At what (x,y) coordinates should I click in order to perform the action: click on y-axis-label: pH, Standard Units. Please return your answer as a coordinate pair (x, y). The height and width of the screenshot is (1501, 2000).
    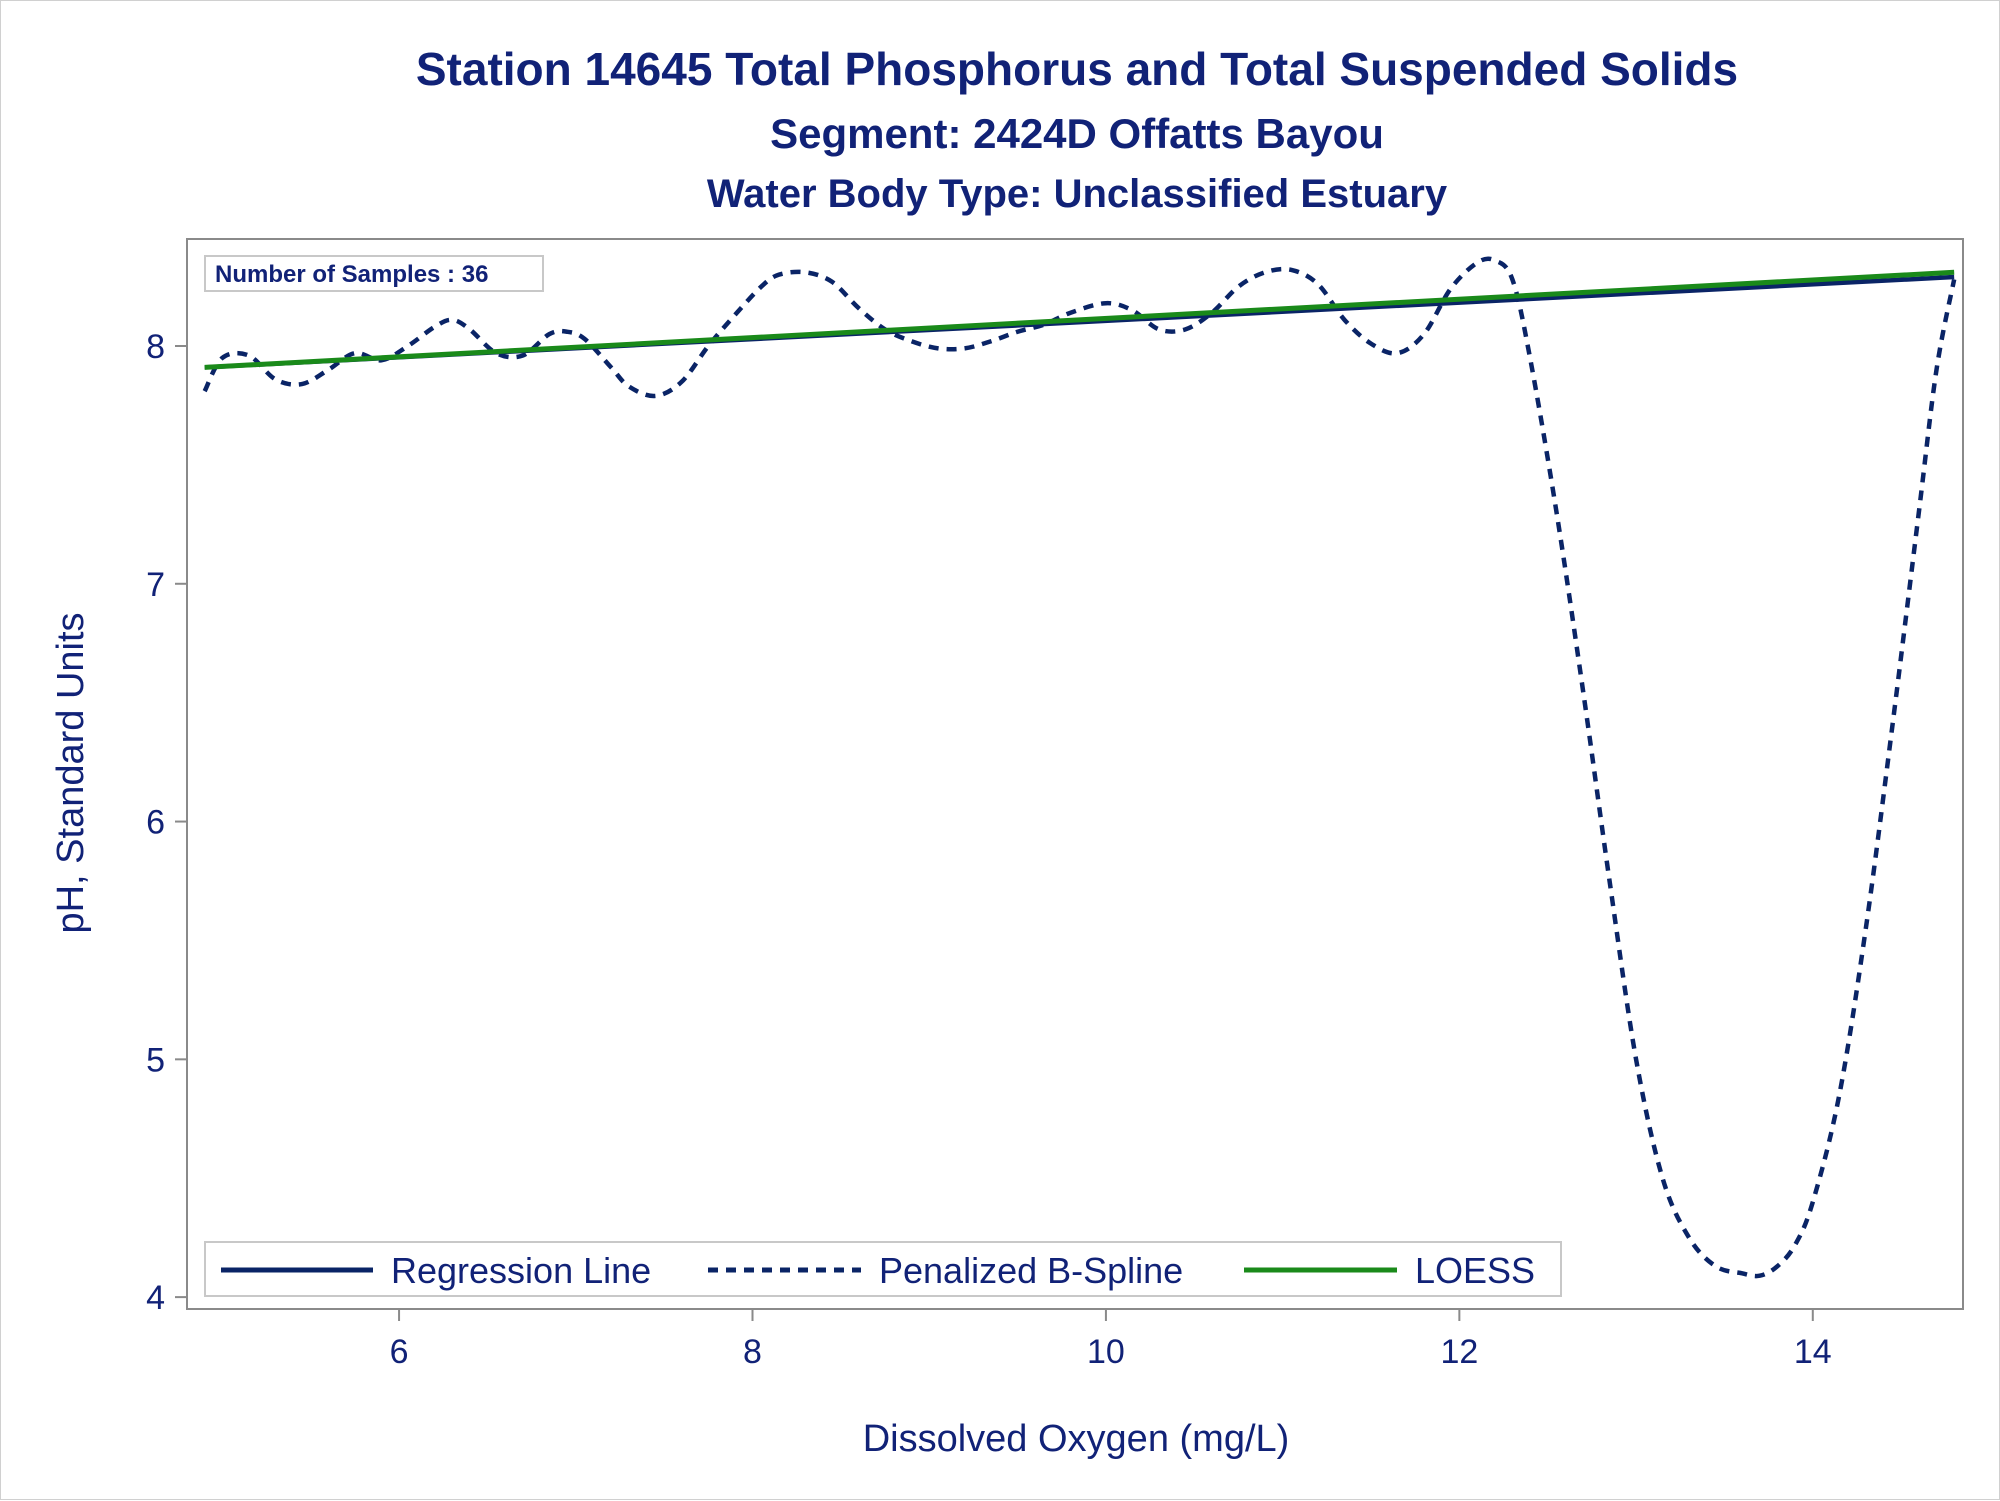
    Looking at the image, I should click on (71, 772).